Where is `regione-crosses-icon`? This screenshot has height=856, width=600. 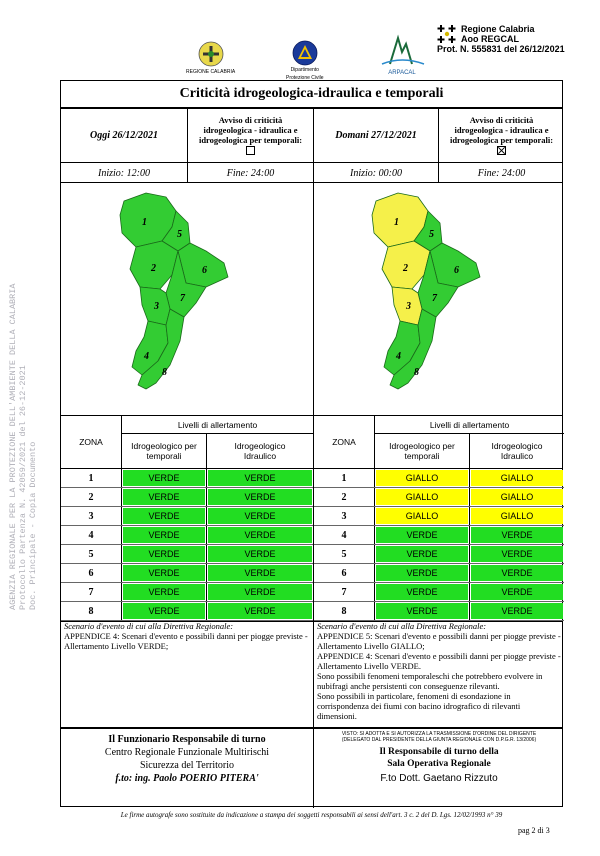 regione-crosses-icon is located at coordinates (446, 34).